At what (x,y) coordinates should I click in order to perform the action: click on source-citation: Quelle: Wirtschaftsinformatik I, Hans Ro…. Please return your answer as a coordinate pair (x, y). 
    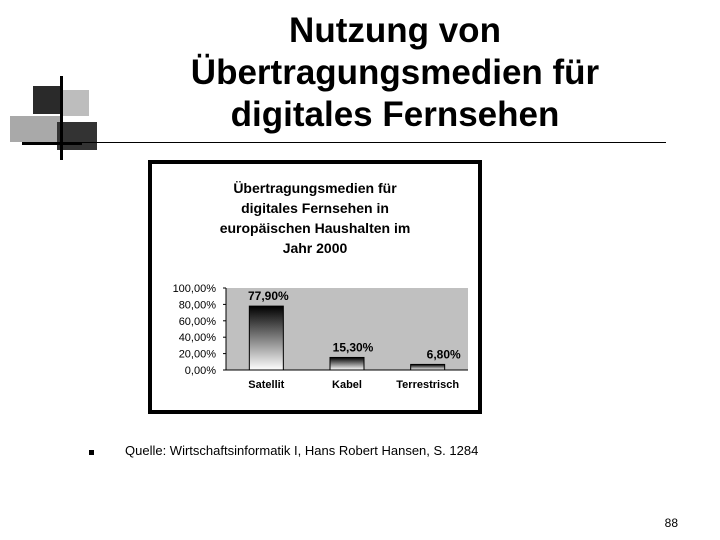
    Looking at the image, I should click on (302, 450).